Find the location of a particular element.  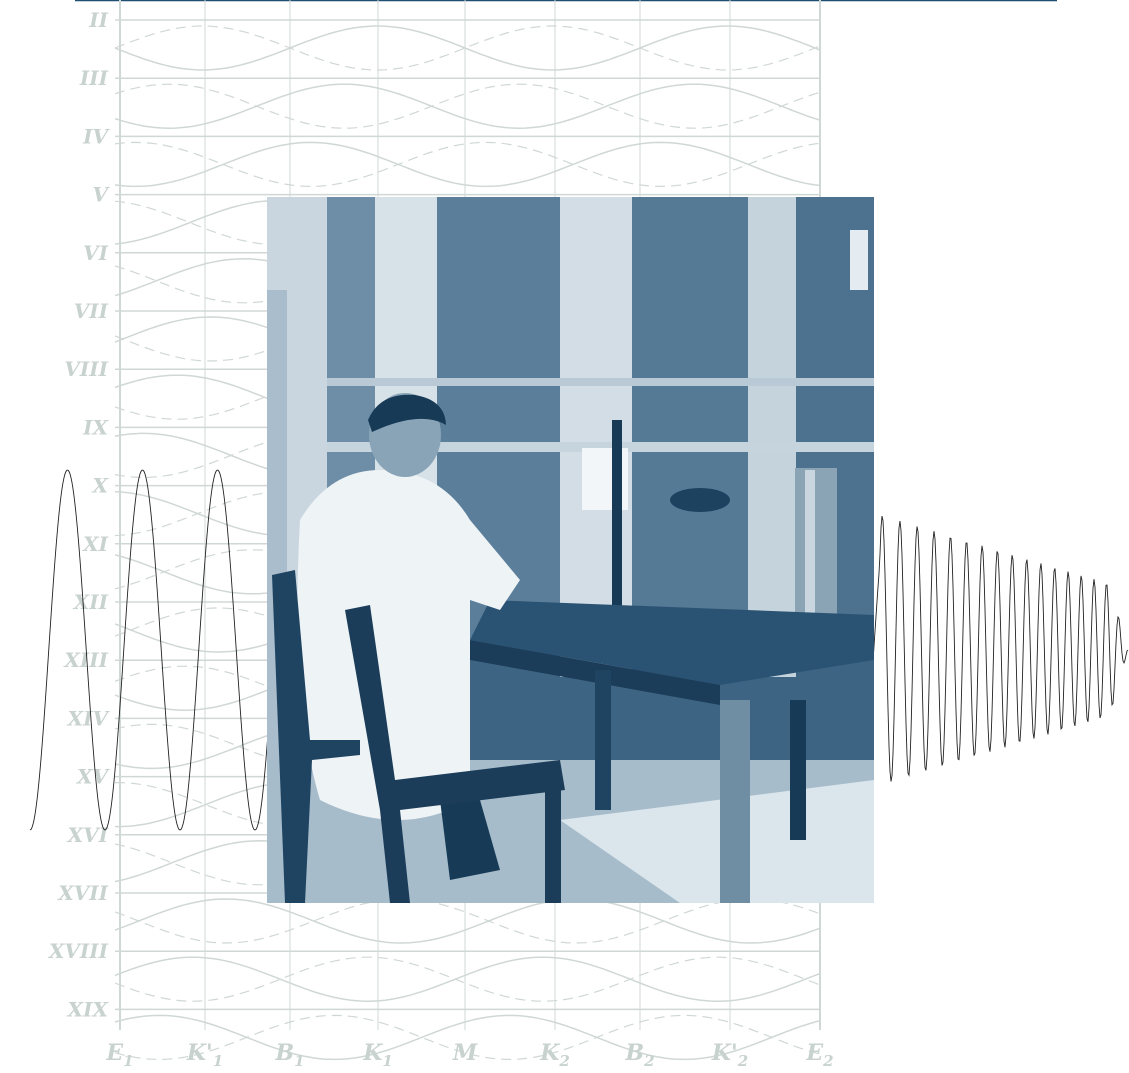

column-label: M is located at coordinates (465, 1053).